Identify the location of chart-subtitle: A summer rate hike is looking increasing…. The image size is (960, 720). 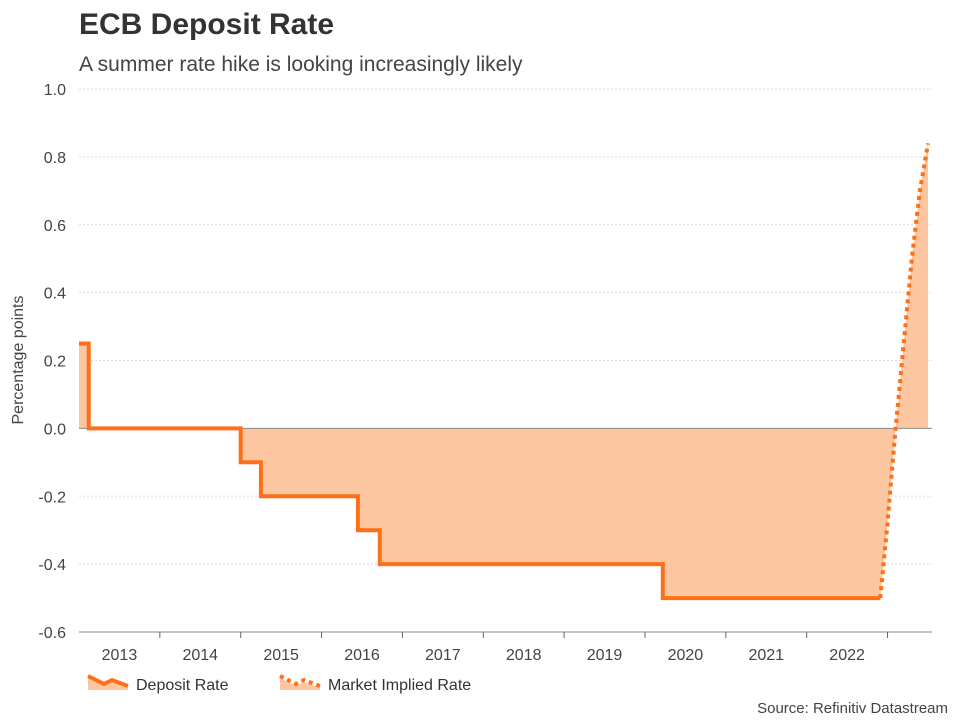
(301, 64).